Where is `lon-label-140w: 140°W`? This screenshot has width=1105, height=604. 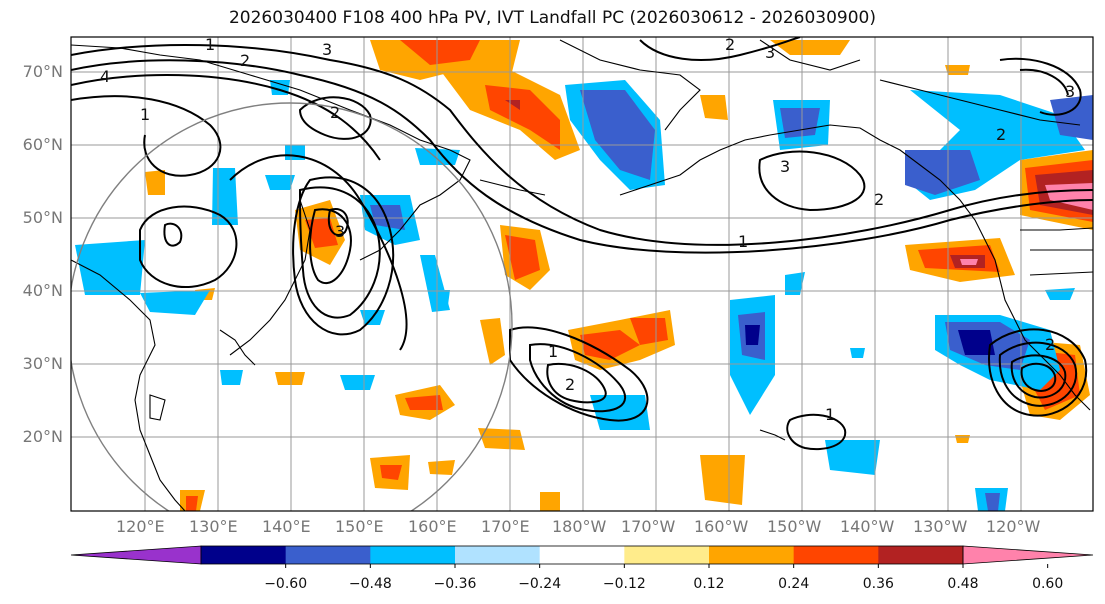 lon-label-140w: 140°W is located at coordinates (867, 526).